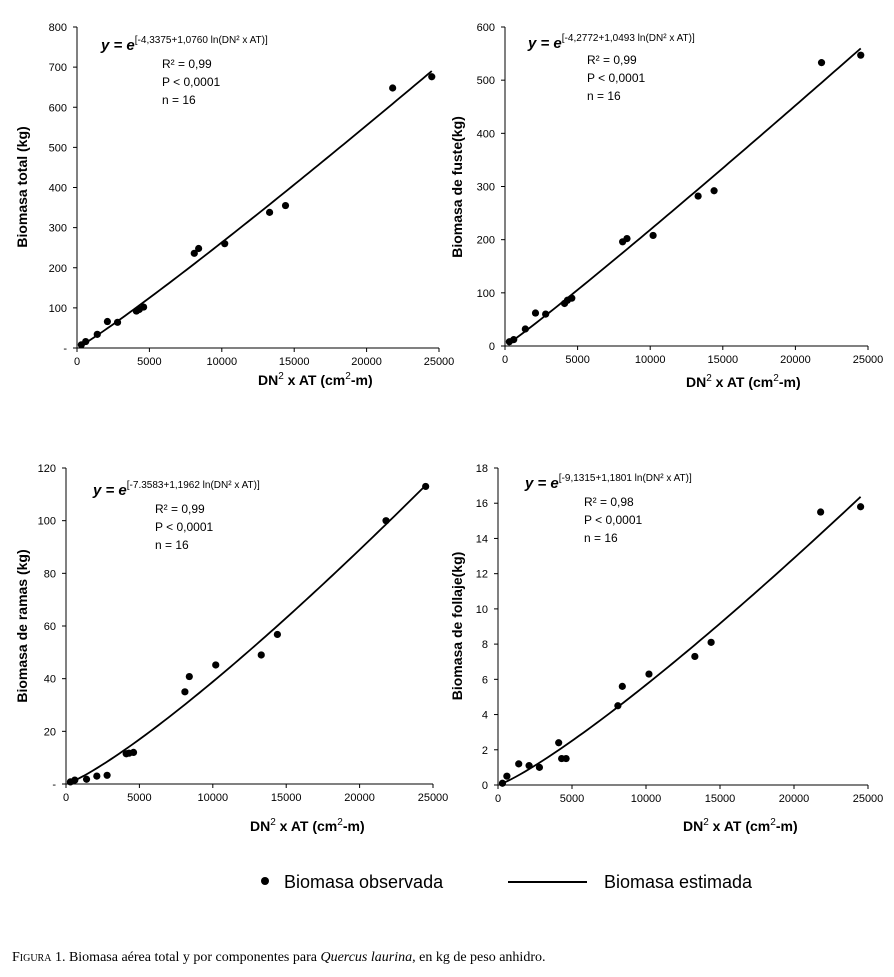  I want to click on y-tick-label: 12, so click(482, 575).